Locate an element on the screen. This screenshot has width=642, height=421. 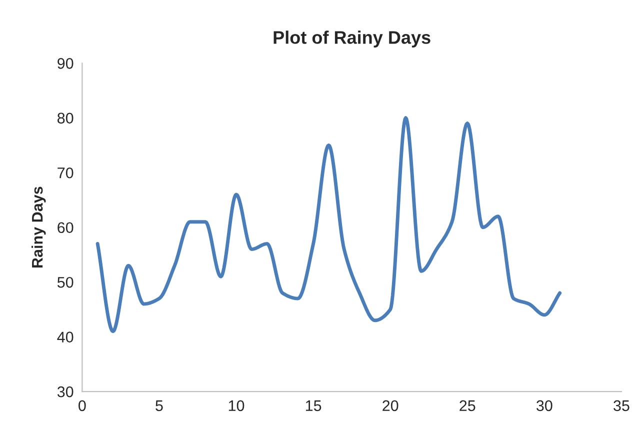
y-tick-label: 70 is located at coordinates (66, 172).